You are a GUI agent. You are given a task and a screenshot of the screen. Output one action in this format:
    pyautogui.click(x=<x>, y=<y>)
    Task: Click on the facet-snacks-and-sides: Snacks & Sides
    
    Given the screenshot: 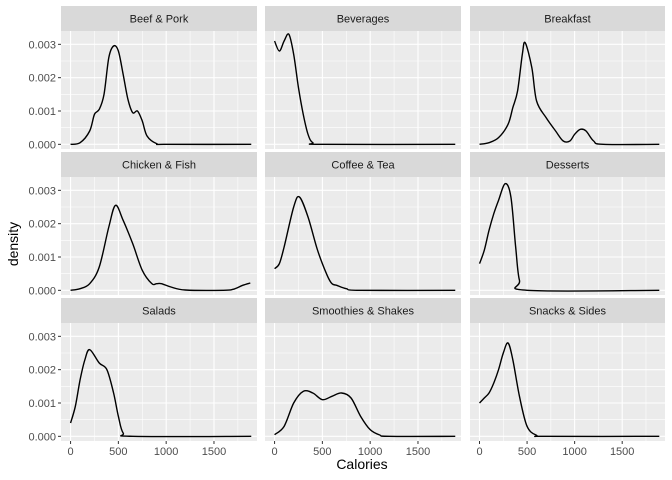 What is the action you would take?
    pyautogui.click(x=567, y=369)
    